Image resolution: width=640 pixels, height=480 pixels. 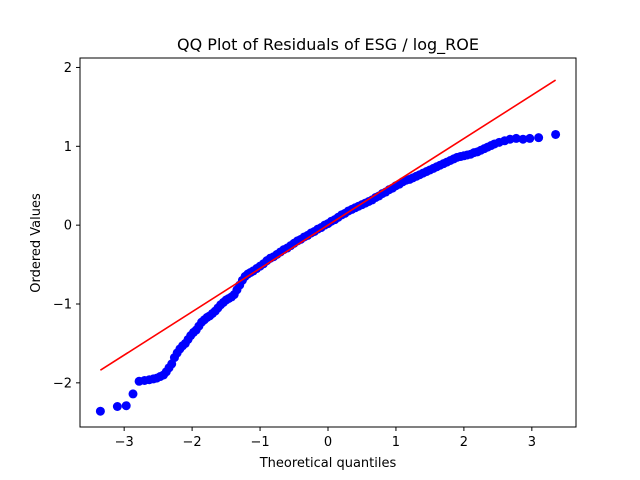 What do you see at coordinates (328, 45) in the screenshot?
I see `chart-title: QQ Plot of Residuals of ESG / log_ROE` at bounding box center [328, 45].